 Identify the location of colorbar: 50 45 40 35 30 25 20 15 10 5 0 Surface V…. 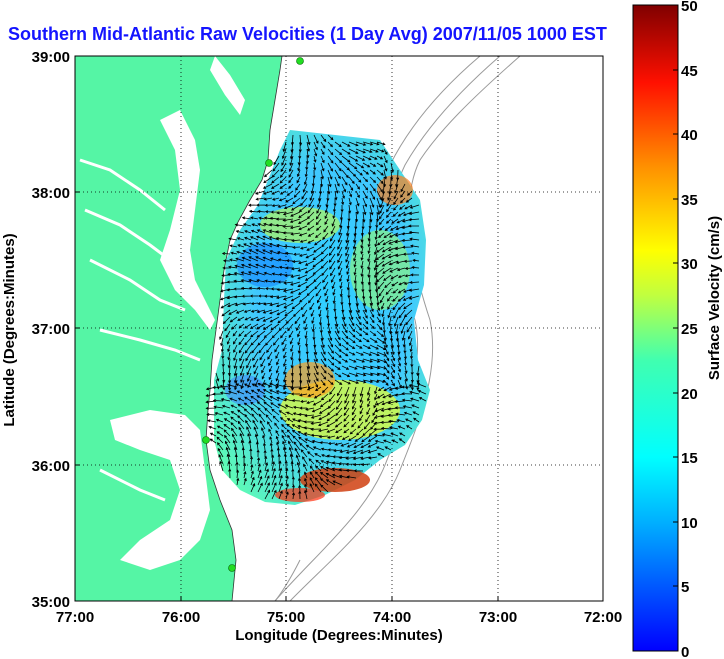
(677, 329).